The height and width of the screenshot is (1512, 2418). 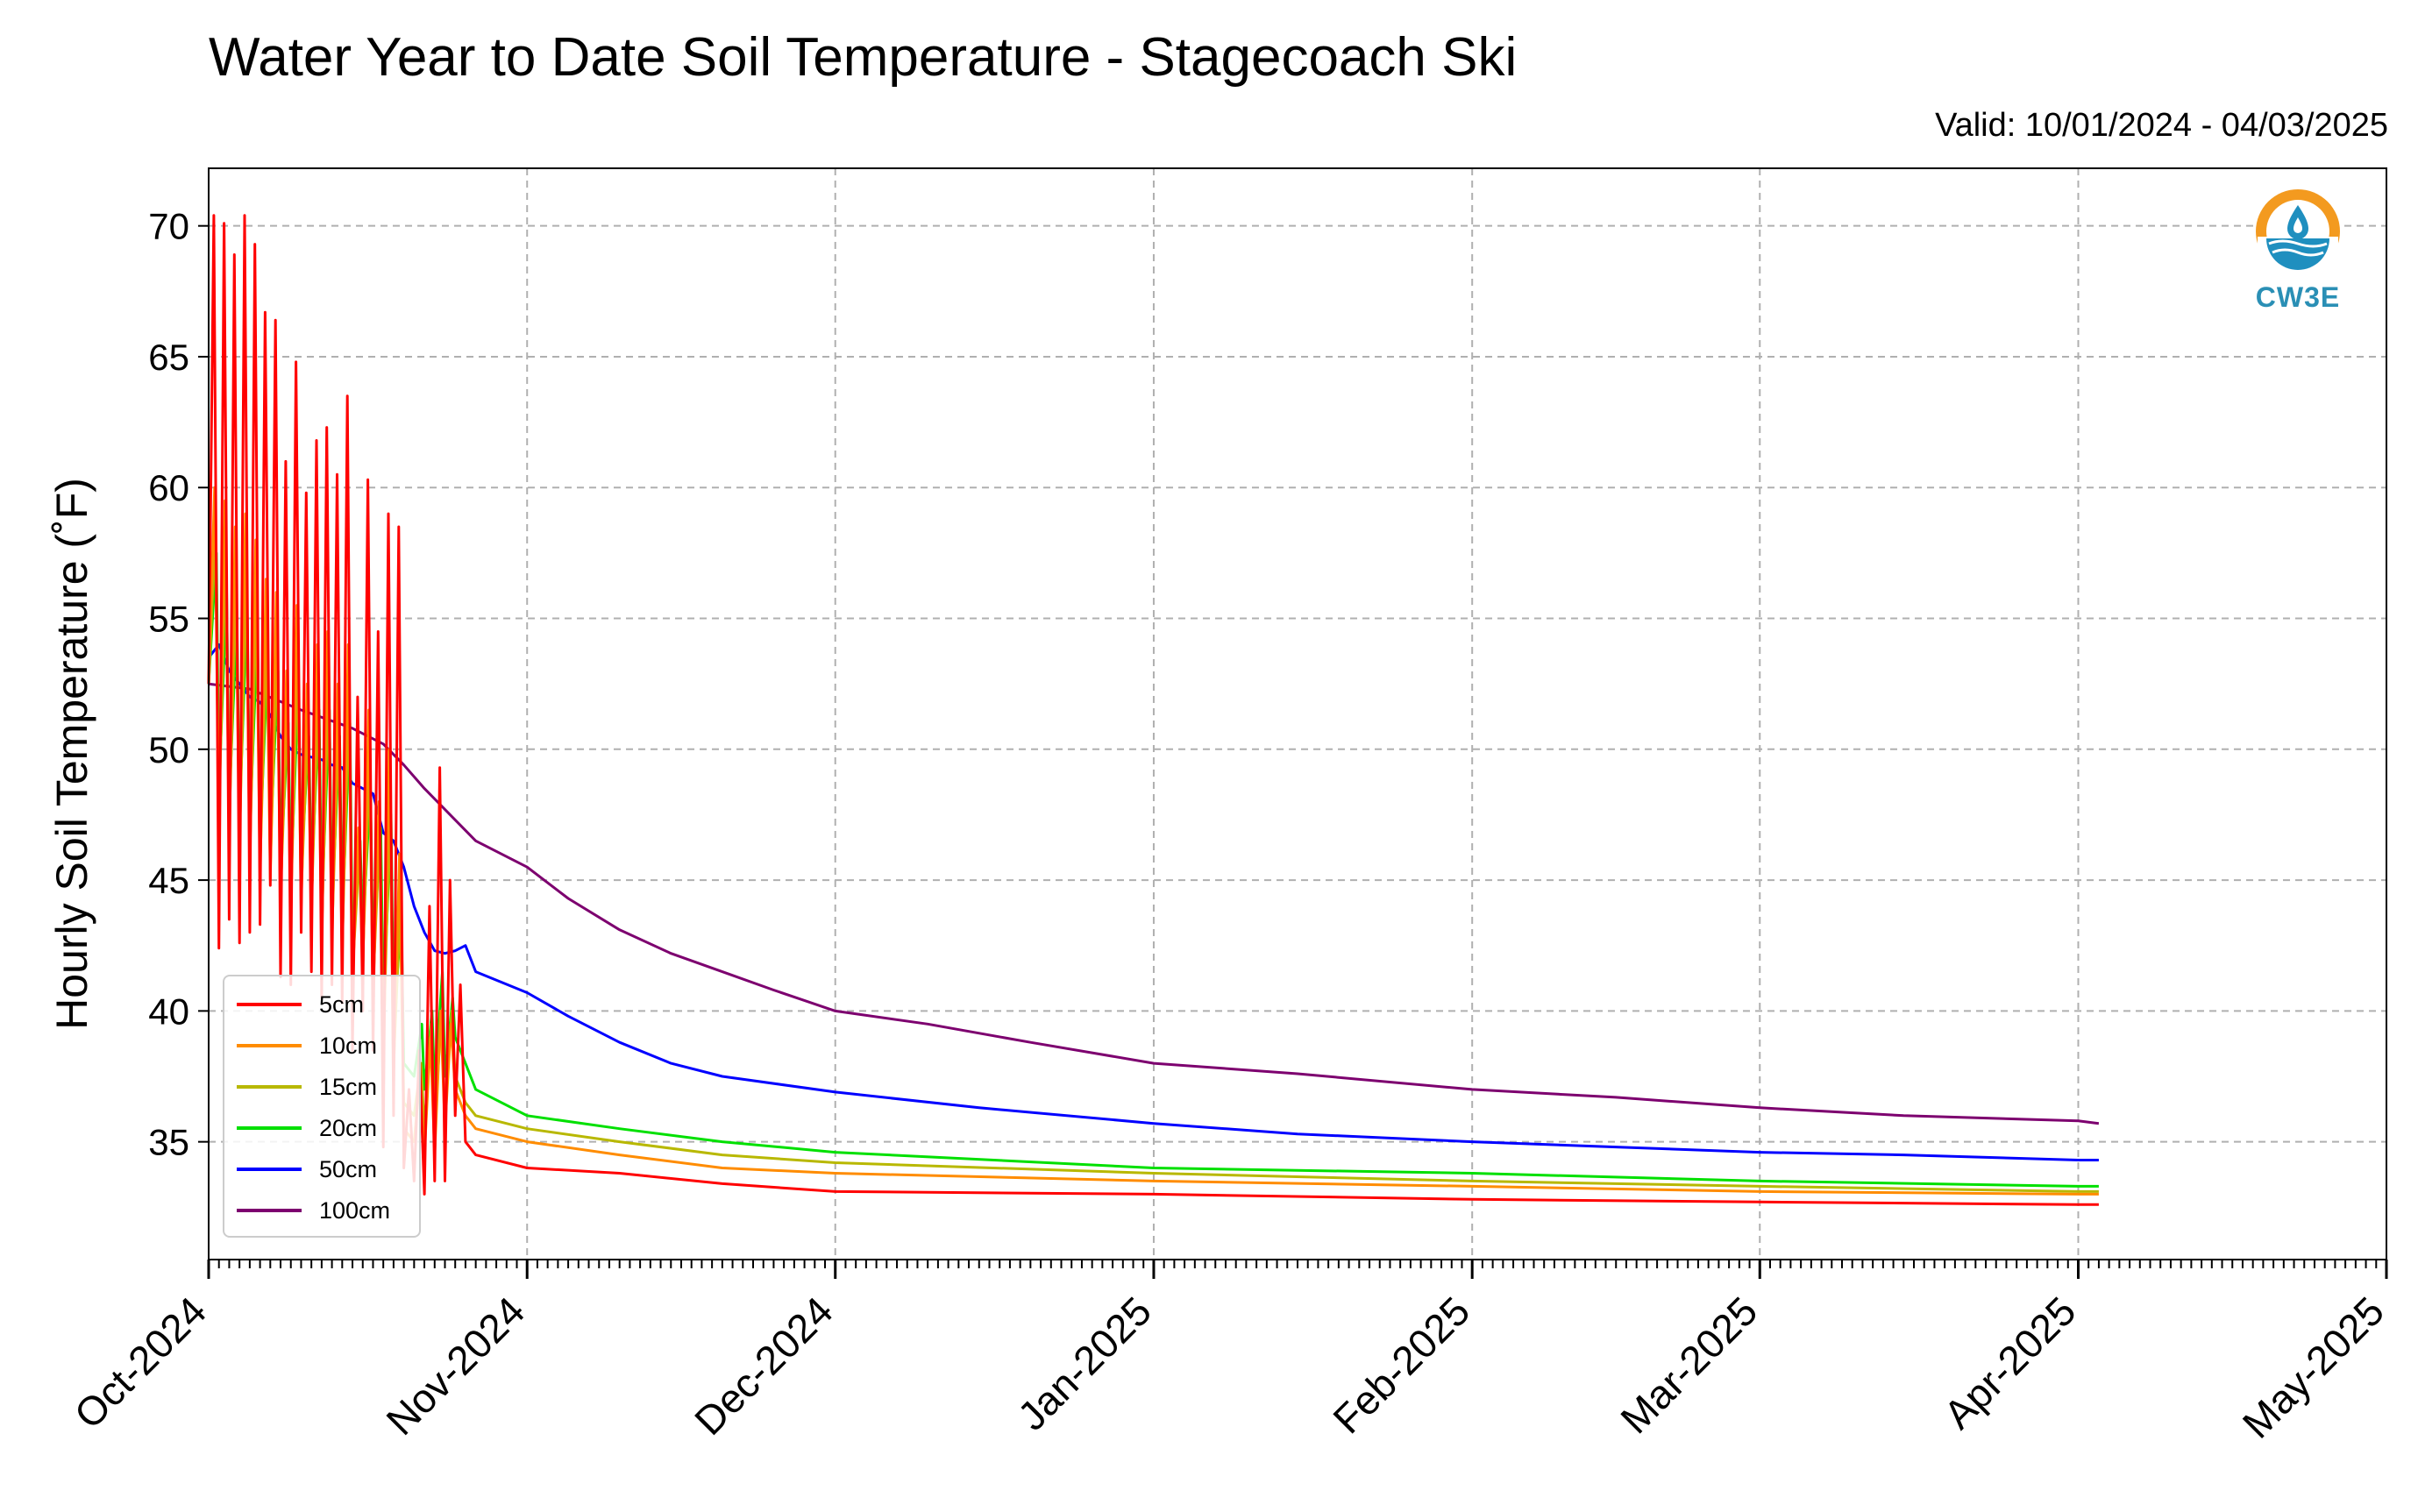 I want to click on x-tick-label: May-2025, so click(x=2313, y=1367).